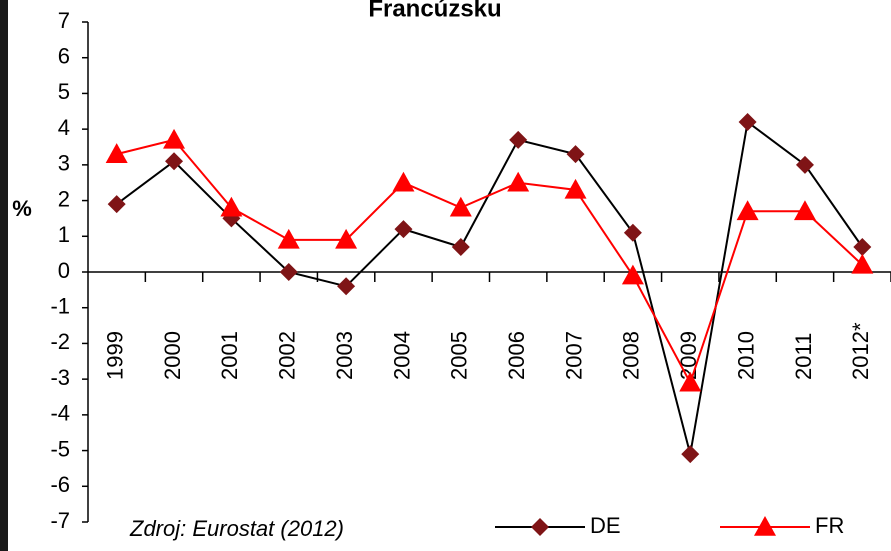 The width and height of the screenshot is (891, 551). I want to click on y-tick-label: -7, so click(60, 520).